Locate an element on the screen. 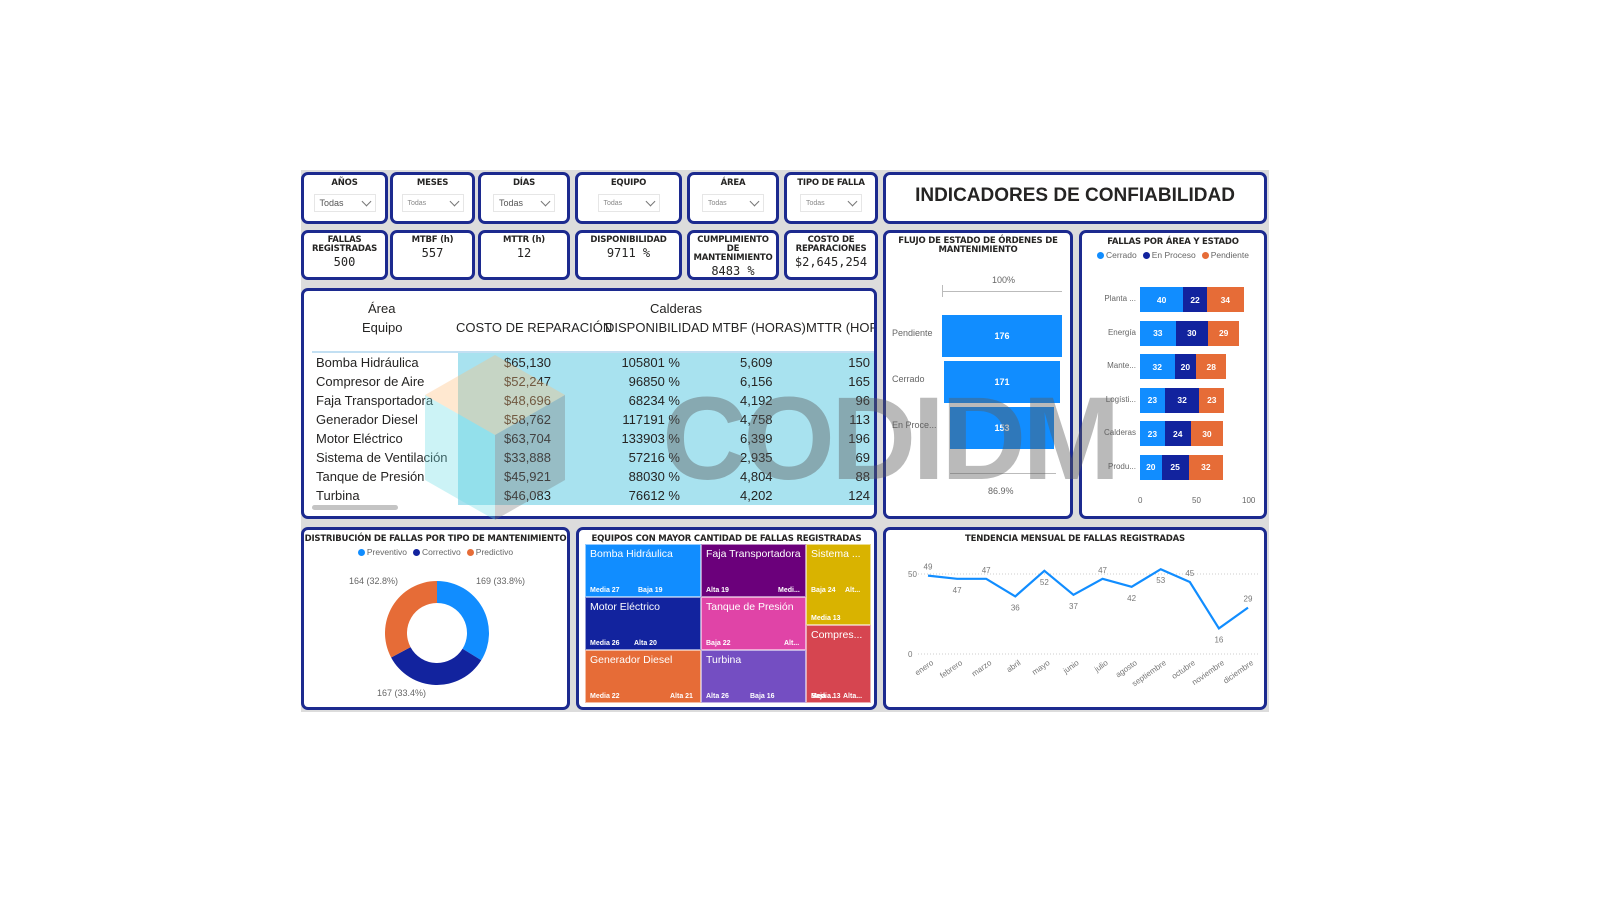 The image size is (1600, 900). treemap-sublabel: Media 26 is located at coordinates (605, 643).